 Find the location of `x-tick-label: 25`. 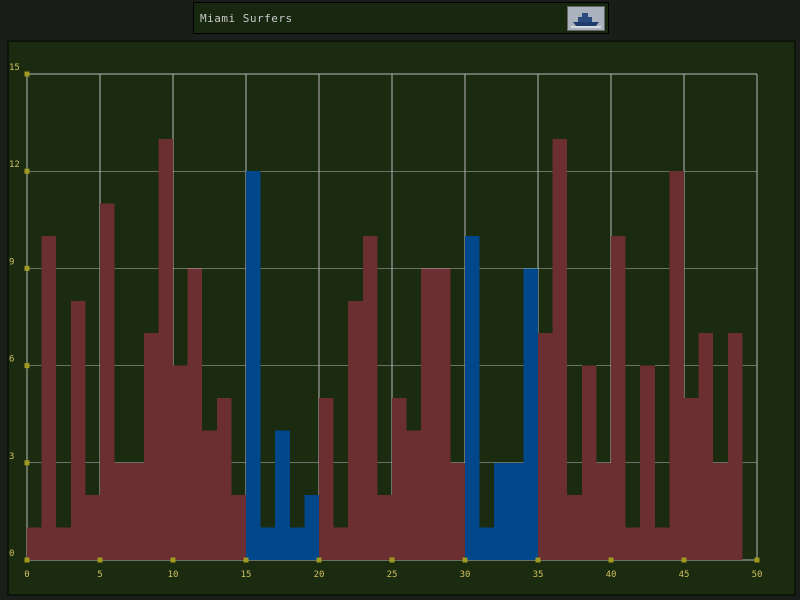

x-tick-label: 25 is located at coordinates (392, 575).